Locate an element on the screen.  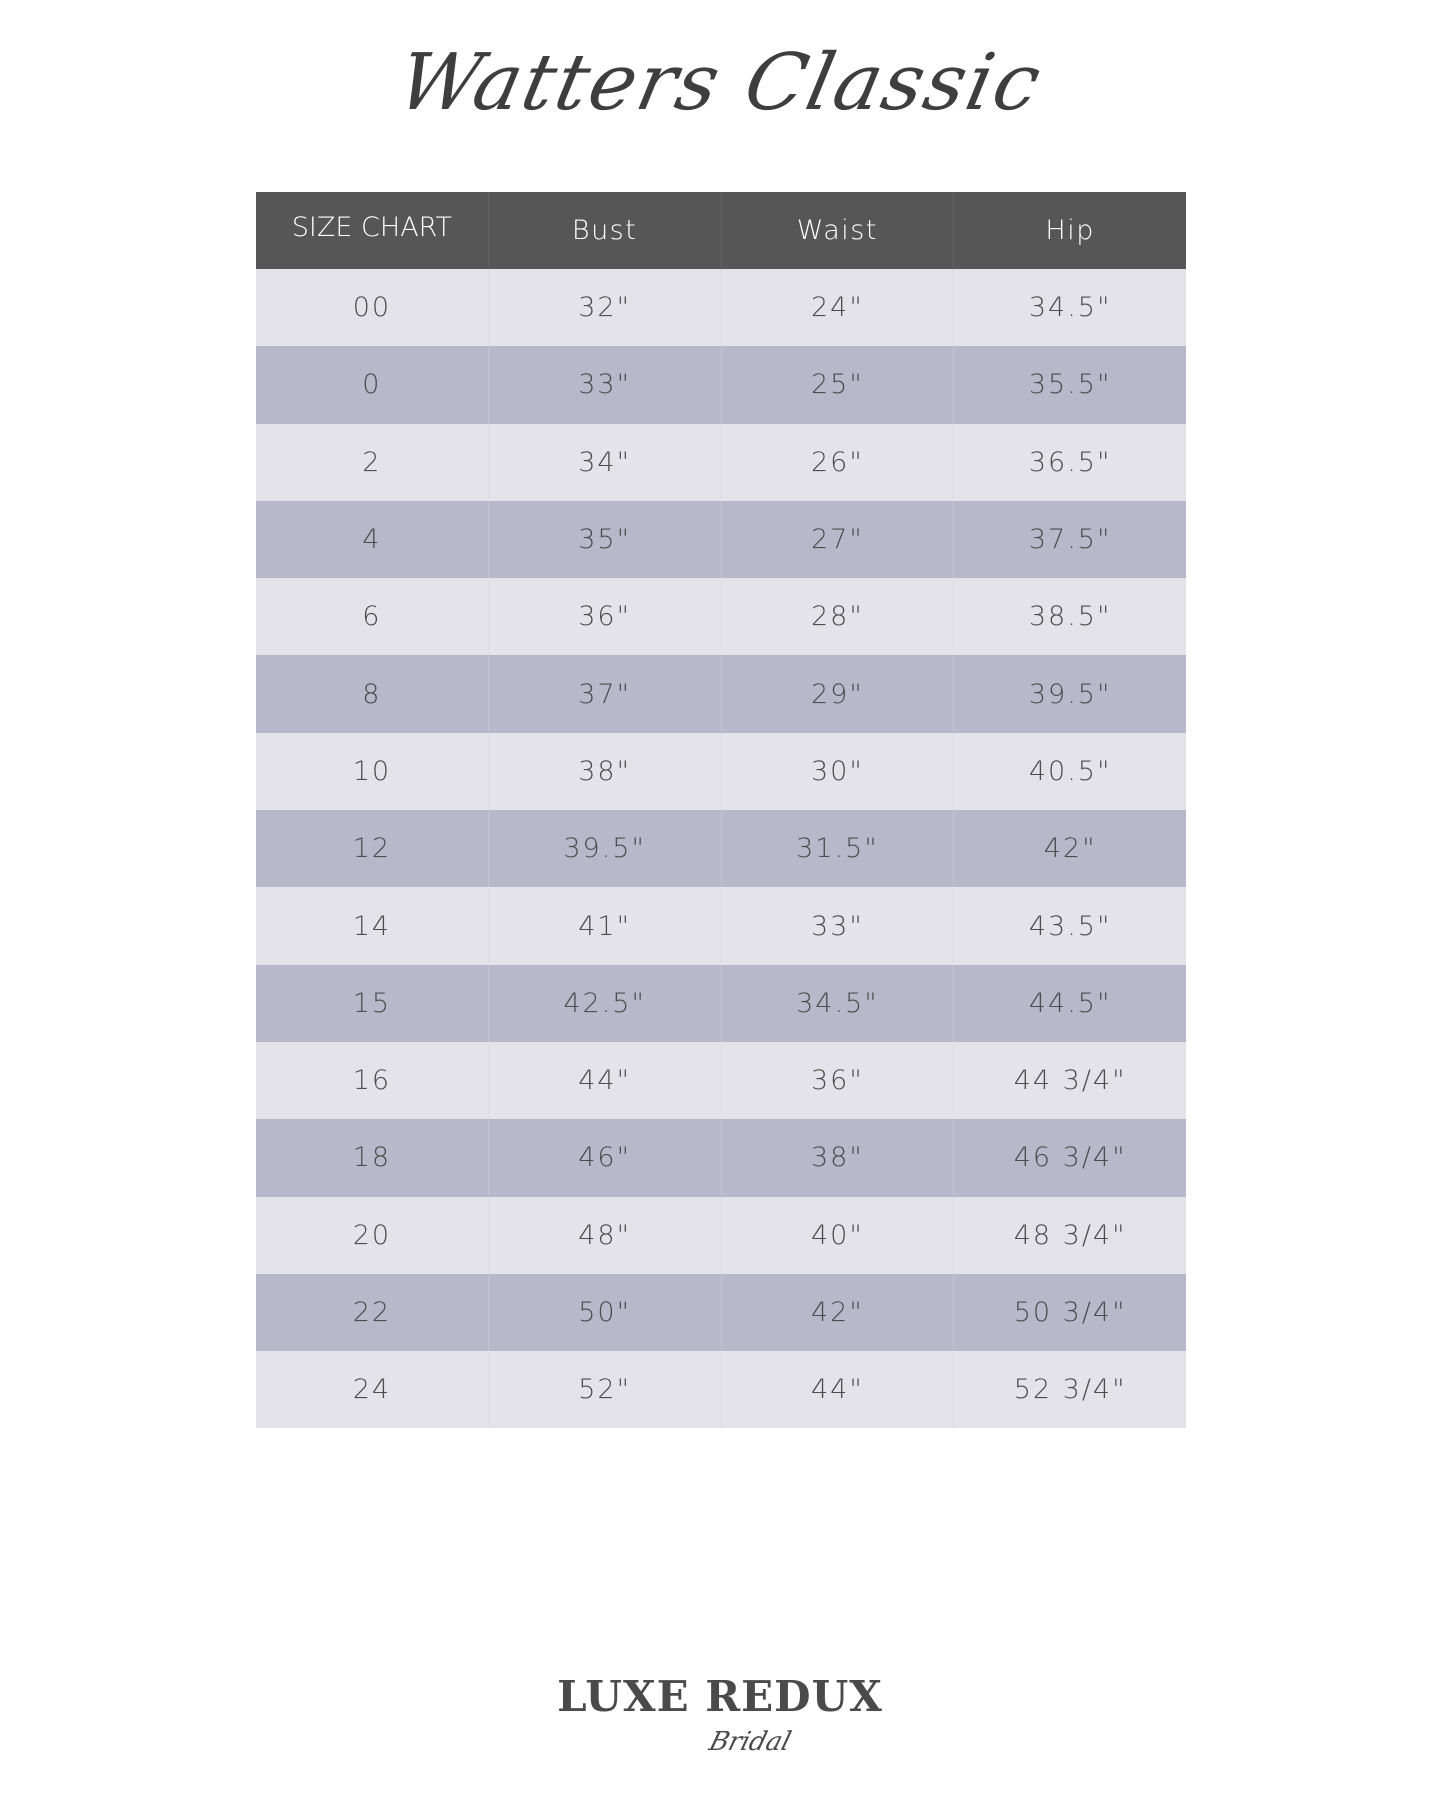
table-row: 10 38" 30" 40.5" is located at coordinates (721, 771).